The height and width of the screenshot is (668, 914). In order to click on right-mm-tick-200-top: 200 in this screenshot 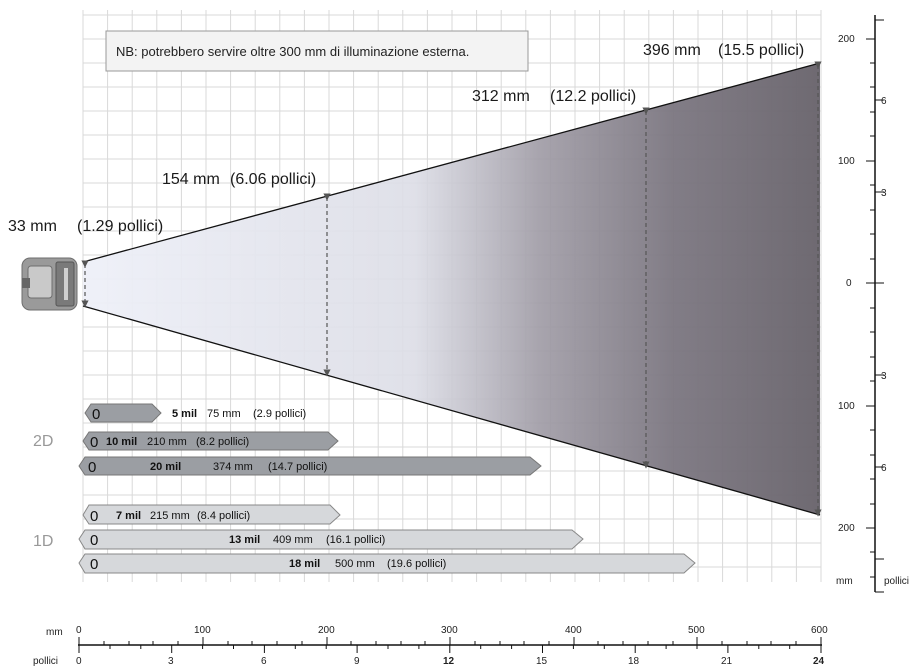, I will do `click(846, 39)`.